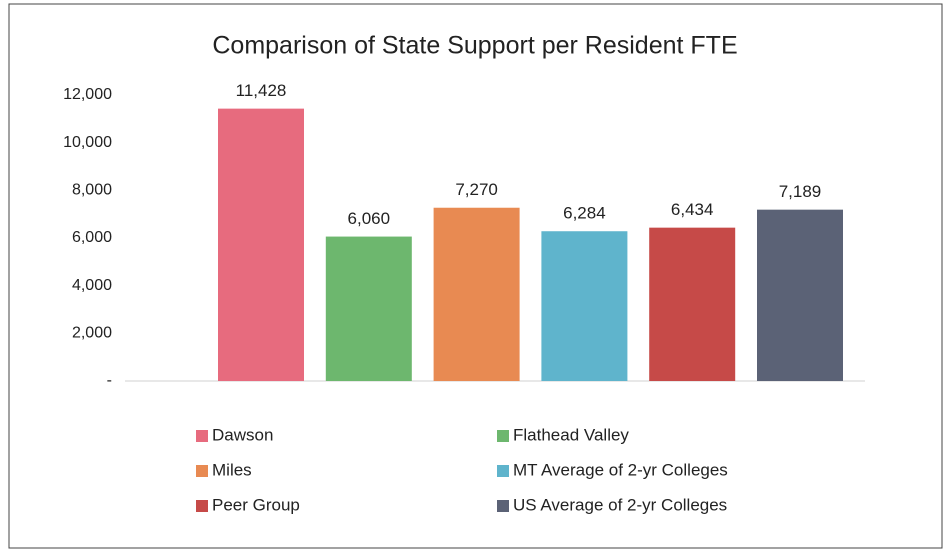  What do you see at coordinates (620, 469) in the screenshot?
I see `legend-label: MT Average of 2-yr Colleges` at bounding box center [620, 469].